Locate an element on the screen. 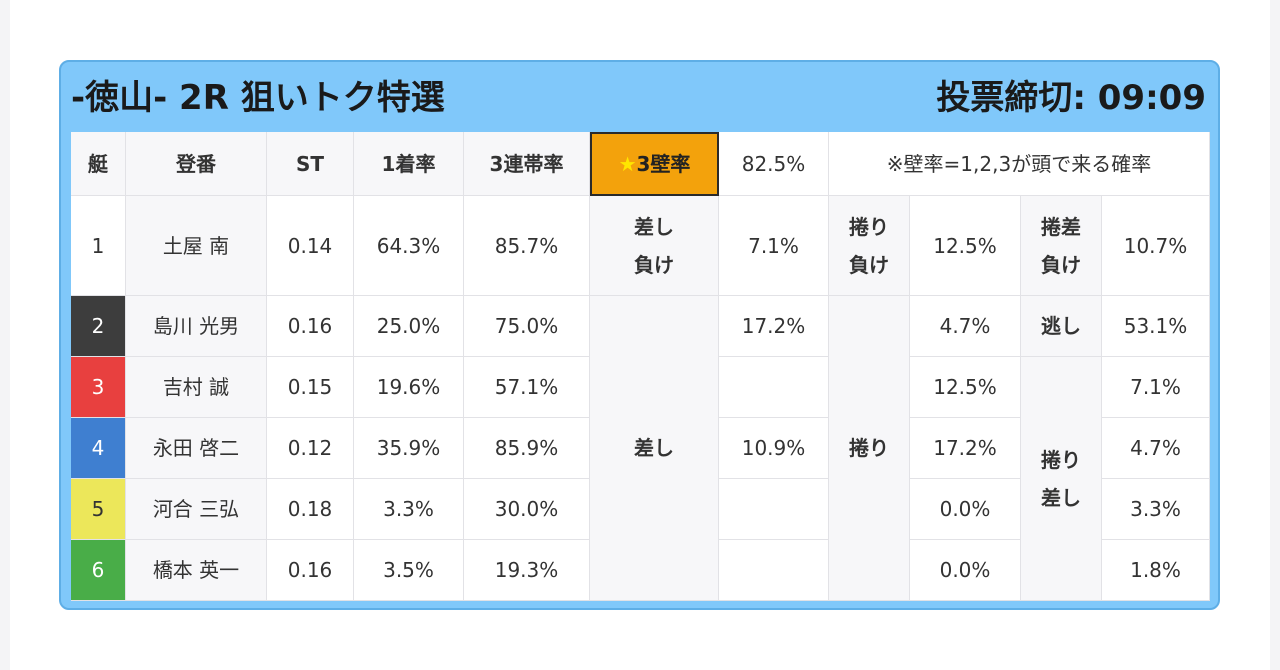 The height and width of the screenshot is (670, 1280). racer-name: 島川 光男 is located at coordinates (196, 326).